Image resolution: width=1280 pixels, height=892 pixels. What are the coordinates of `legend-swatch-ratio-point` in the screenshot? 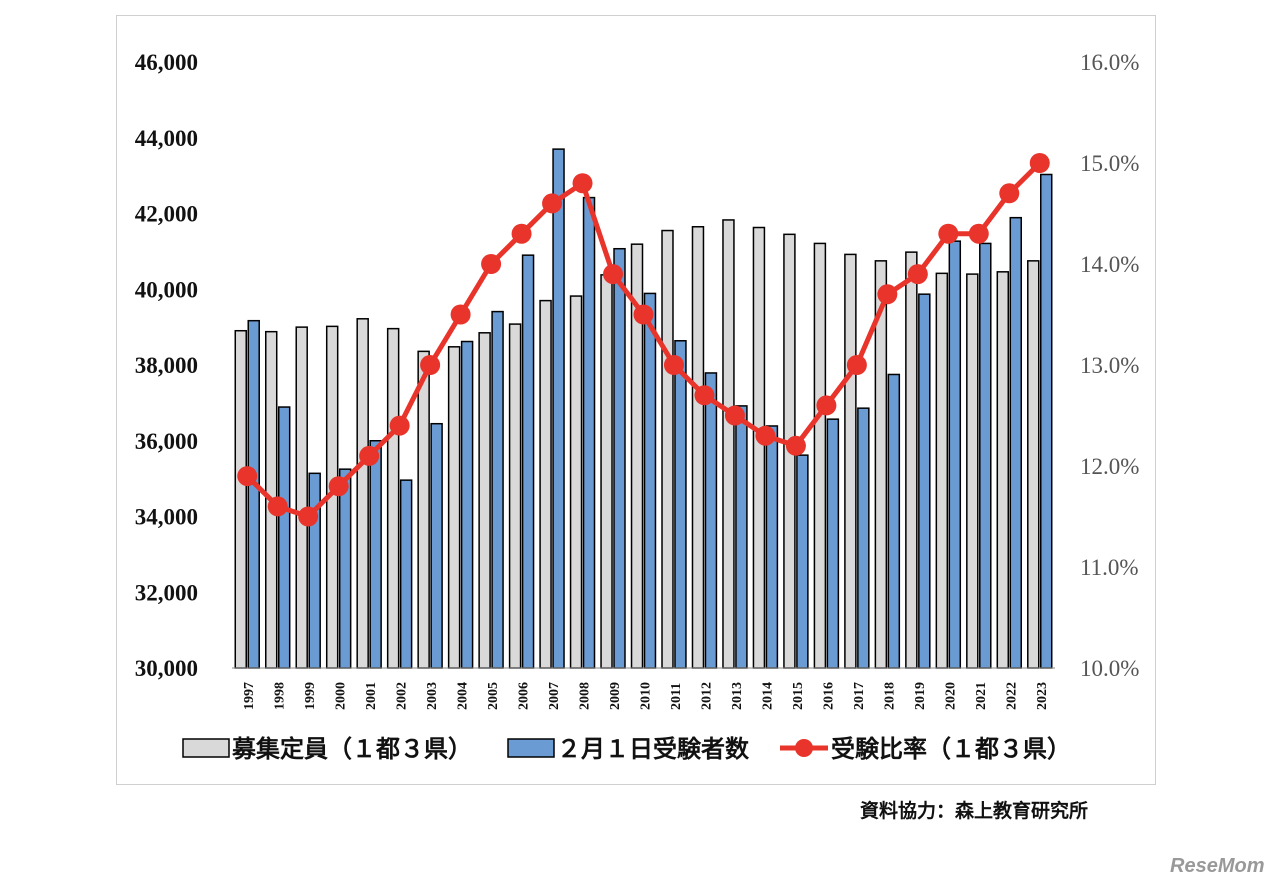 It's located at (804, 748).